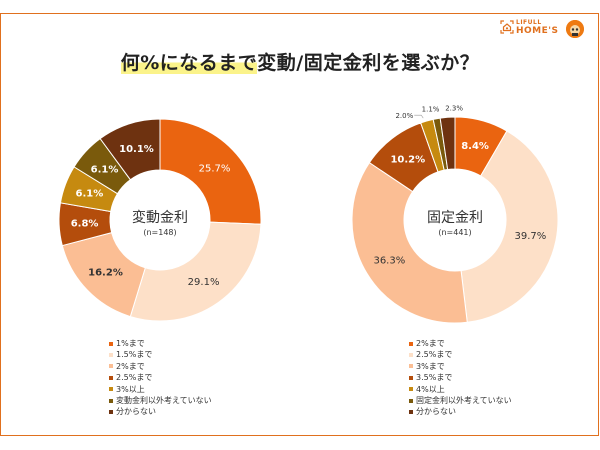  Describe the element at coordinates (105, 169) in the screenshot. I see `variable-data-label-5: 6.1%` at that location.